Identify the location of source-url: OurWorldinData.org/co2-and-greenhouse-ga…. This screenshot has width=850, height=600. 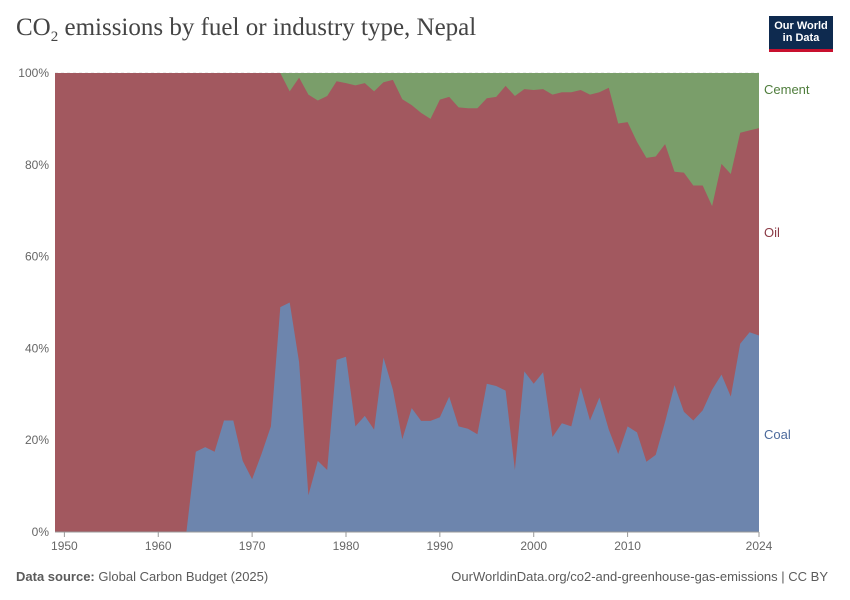
(639, 576).